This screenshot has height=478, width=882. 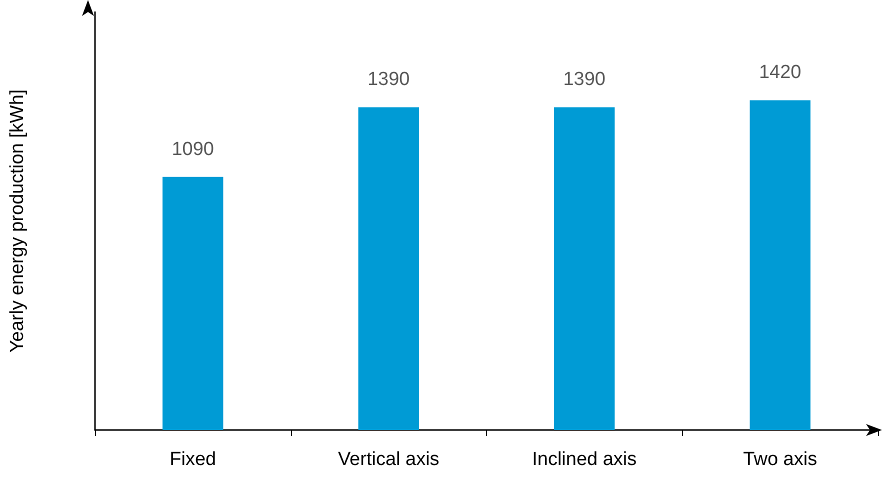 I want to click on data-label: 1420, so click(x=780, y=73).